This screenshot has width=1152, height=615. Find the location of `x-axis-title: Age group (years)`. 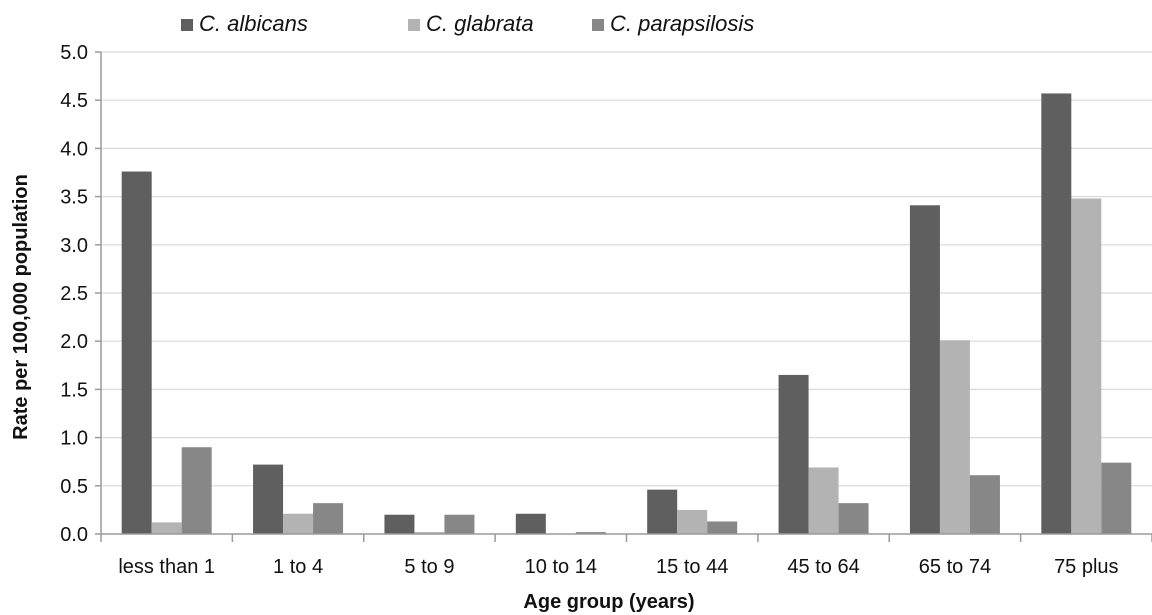

x-axis-title: Age group (years) is located at coordinates (608, 602).